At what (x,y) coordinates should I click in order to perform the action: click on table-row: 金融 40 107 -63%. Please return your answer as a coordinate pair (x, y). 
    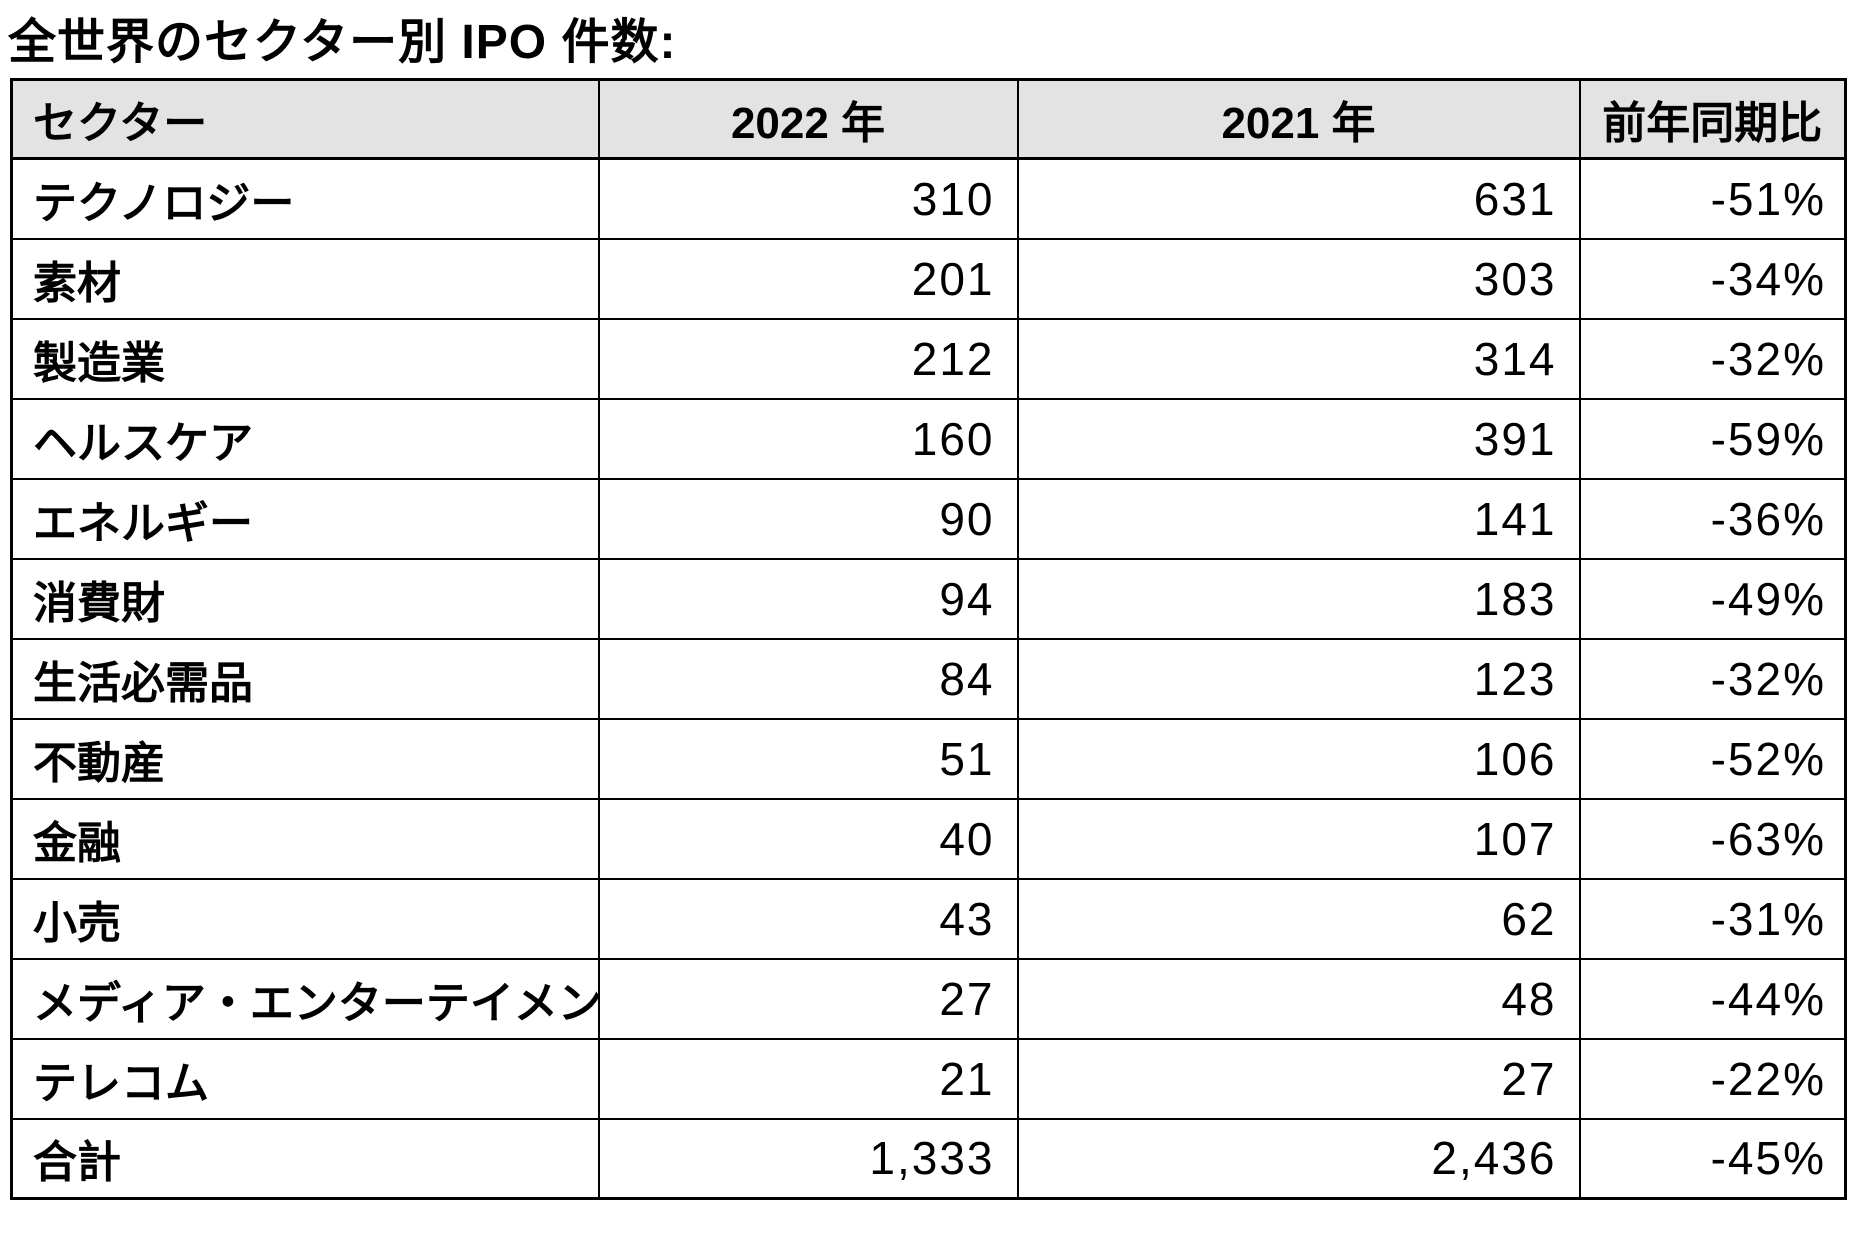
    Looking at the image, I should click on (928, 838).